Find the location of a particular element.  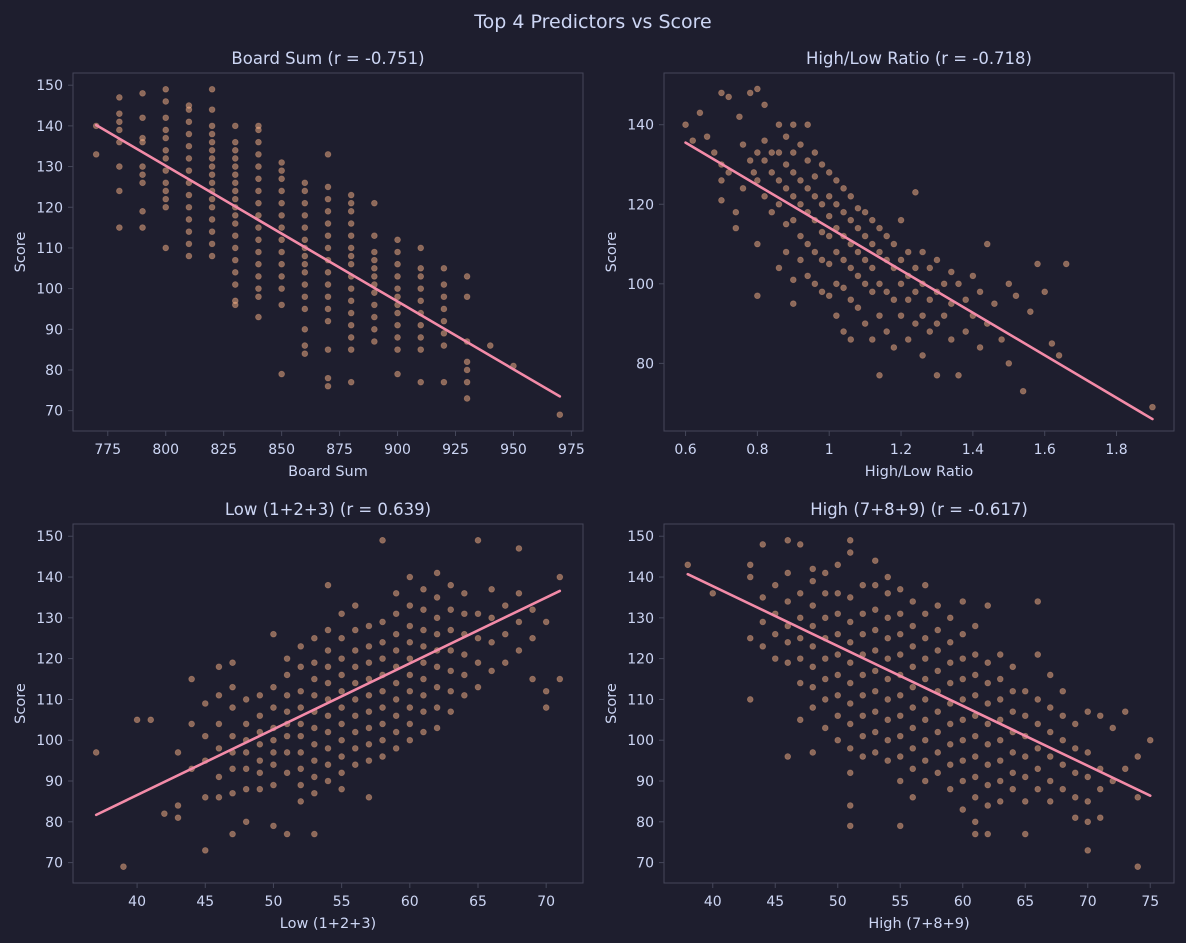

y-tick-label: 80 is located at coordinates (54, 823).